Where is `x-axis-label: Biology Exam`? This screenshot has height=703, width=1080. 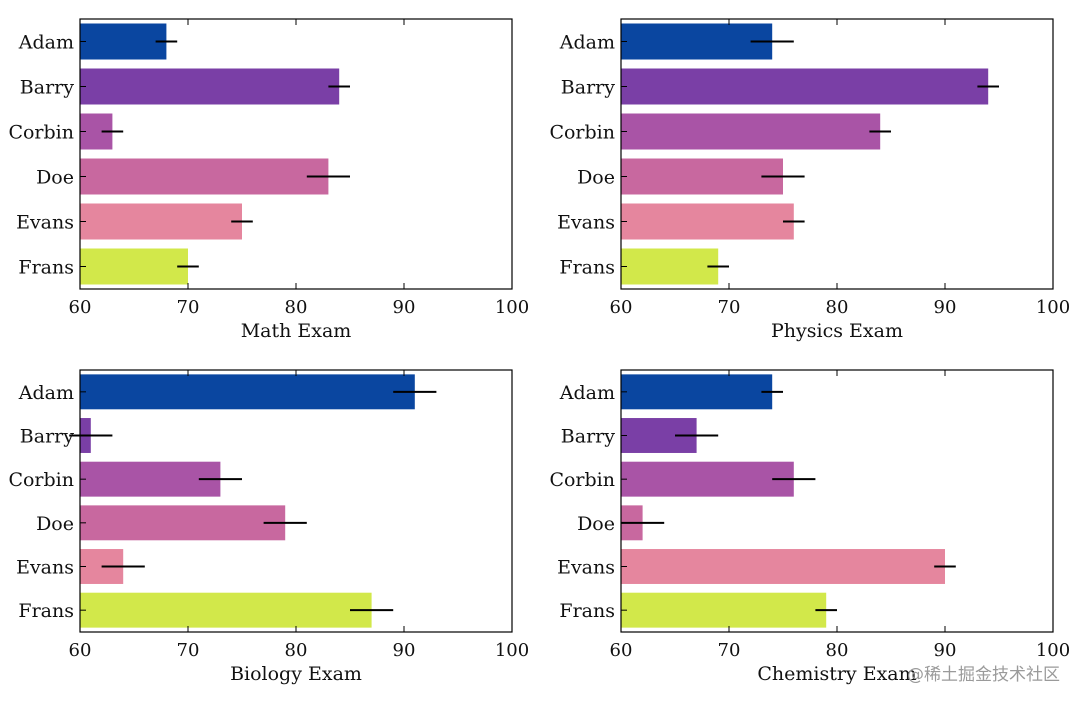
x-axis-label: Biology Exam is located at coordinates (296, 674).